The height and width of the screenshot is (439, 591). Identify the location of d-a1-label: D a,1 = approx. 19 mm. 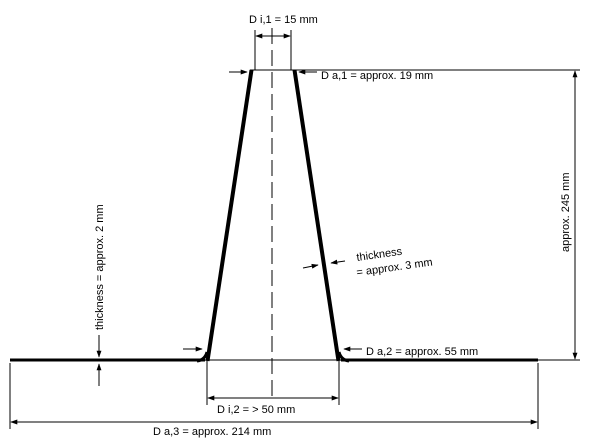
(377, 76).